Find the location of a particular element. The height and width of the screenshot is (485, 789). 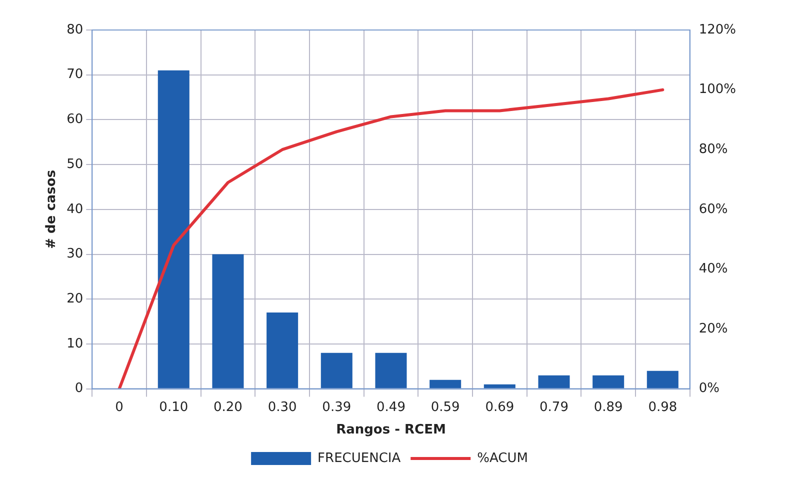

y-tick-label: 60 is located at coordinates (75, 120).